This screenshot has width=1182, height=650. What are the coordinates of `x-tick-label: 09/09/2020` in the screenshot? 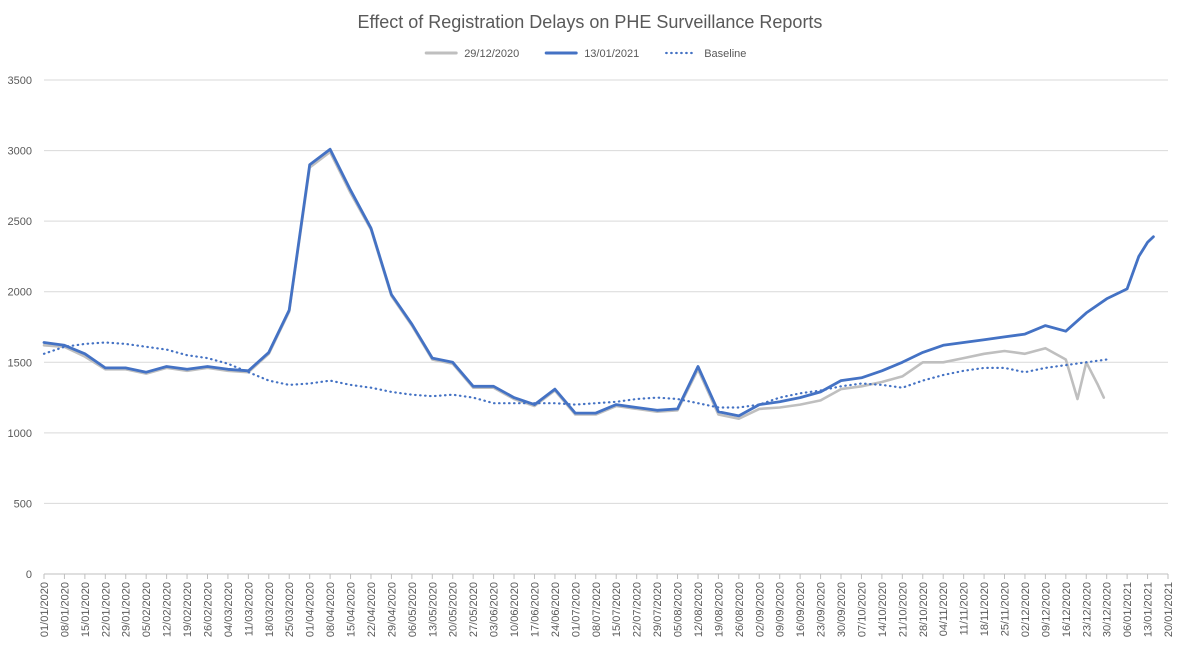 It's located at (781, 609).